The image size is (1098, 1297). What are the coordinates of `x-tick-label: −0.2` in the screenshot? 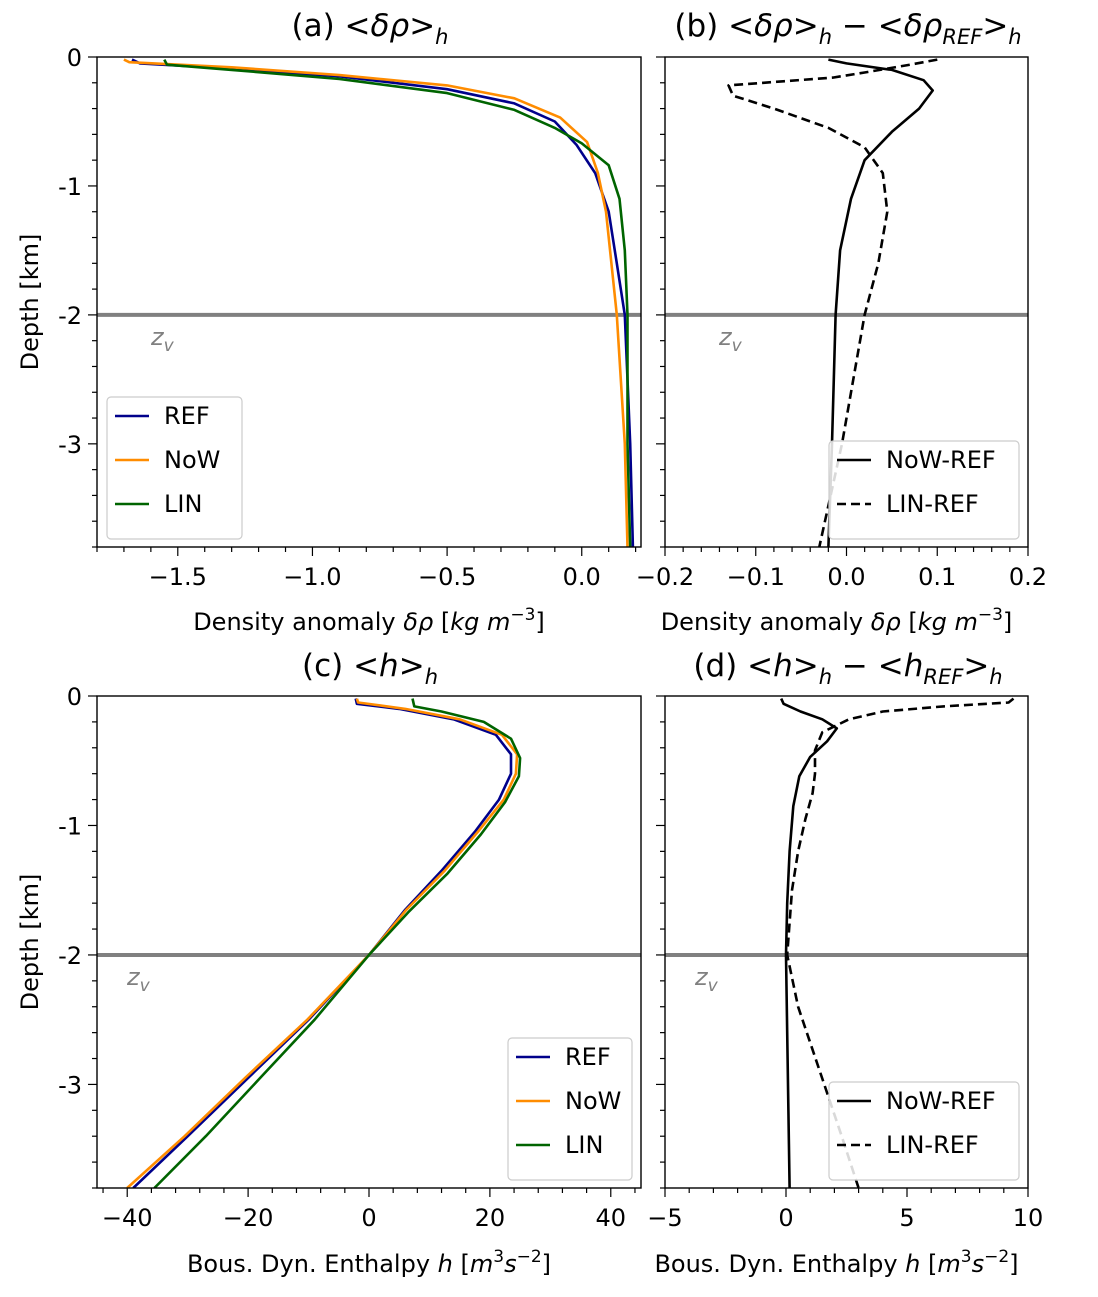 It's located at (665, 577).